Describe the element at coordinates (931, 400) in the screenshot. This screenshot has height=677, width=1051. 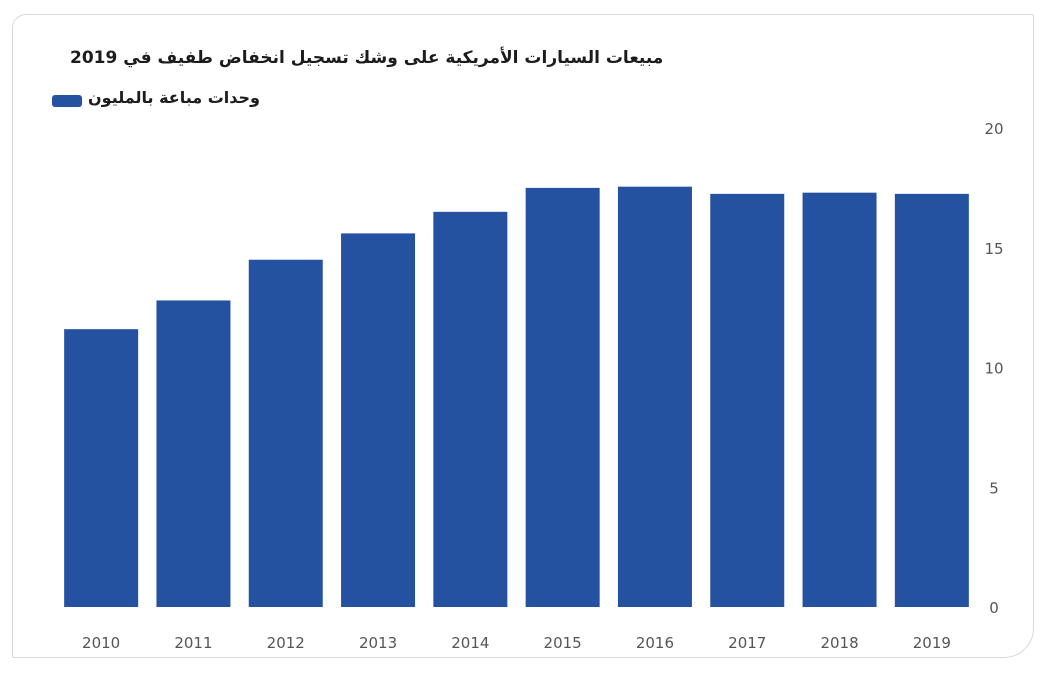
I see `bar-2019` at that location.